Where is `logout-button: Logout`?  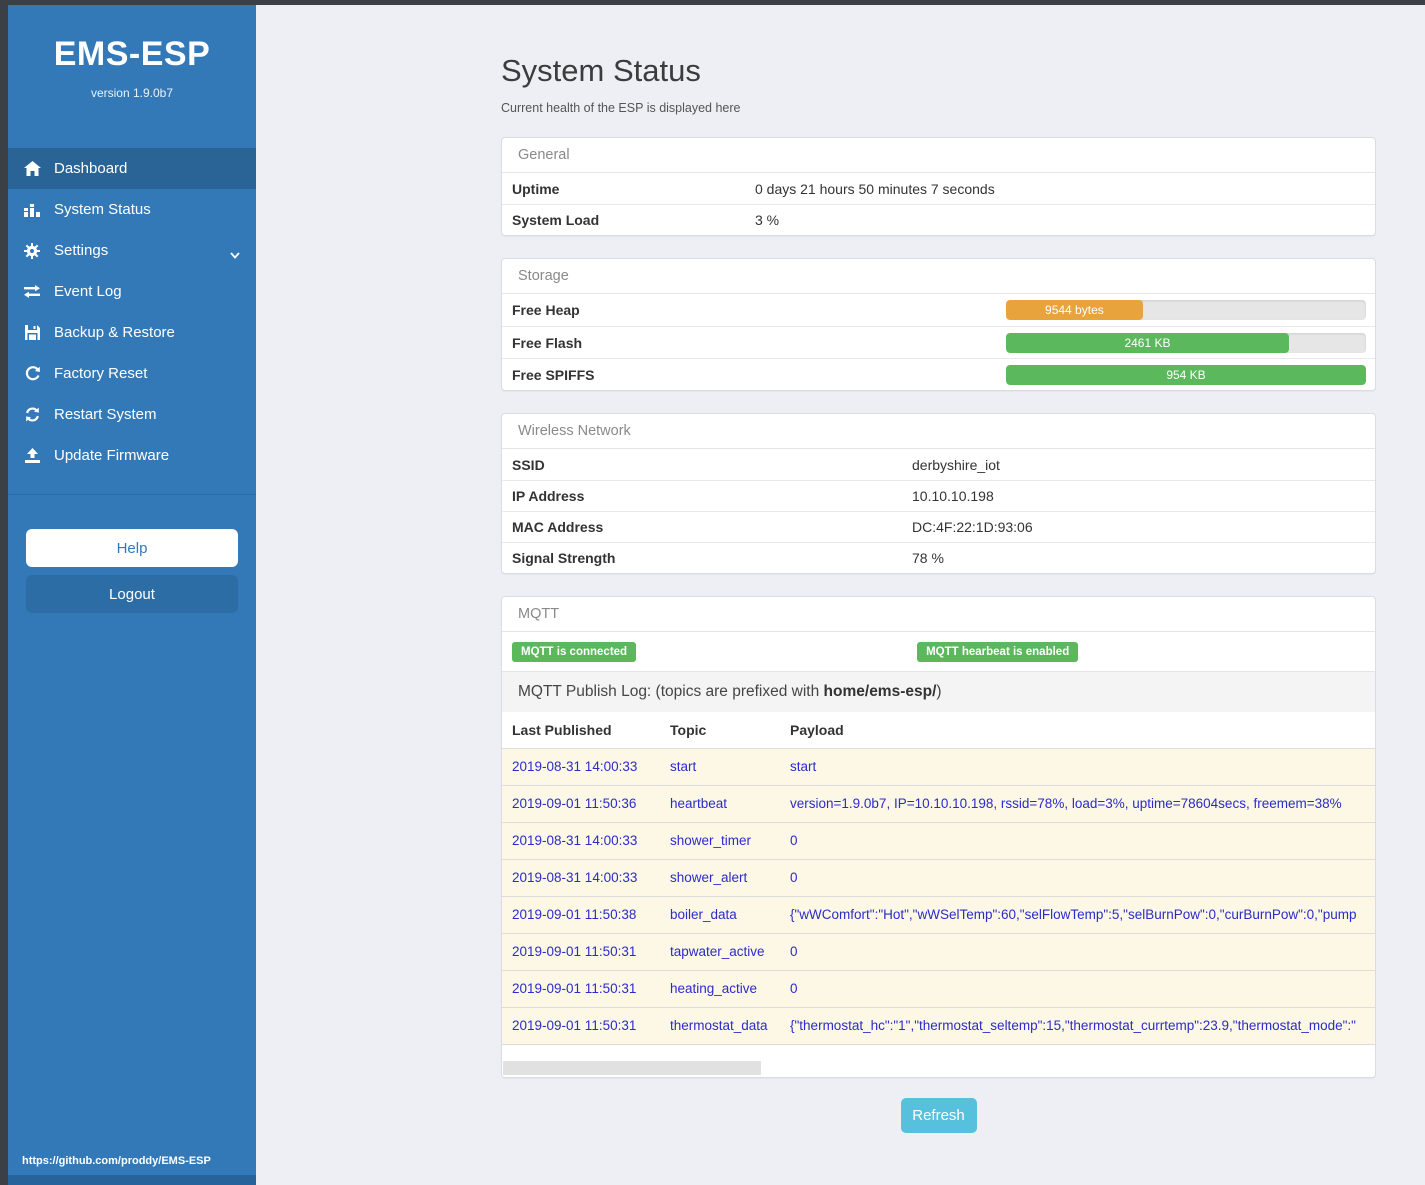
logout-button: Logout is located at coordinates (132, 594).